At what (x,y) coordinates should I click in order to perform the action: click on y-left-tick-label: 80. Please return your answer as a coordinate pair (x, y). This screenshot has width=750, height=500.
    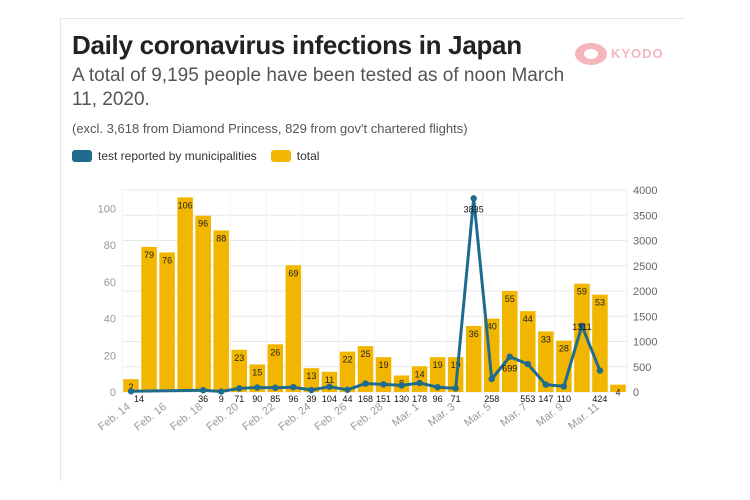
    Looking at the image, I should click on (110, 246).